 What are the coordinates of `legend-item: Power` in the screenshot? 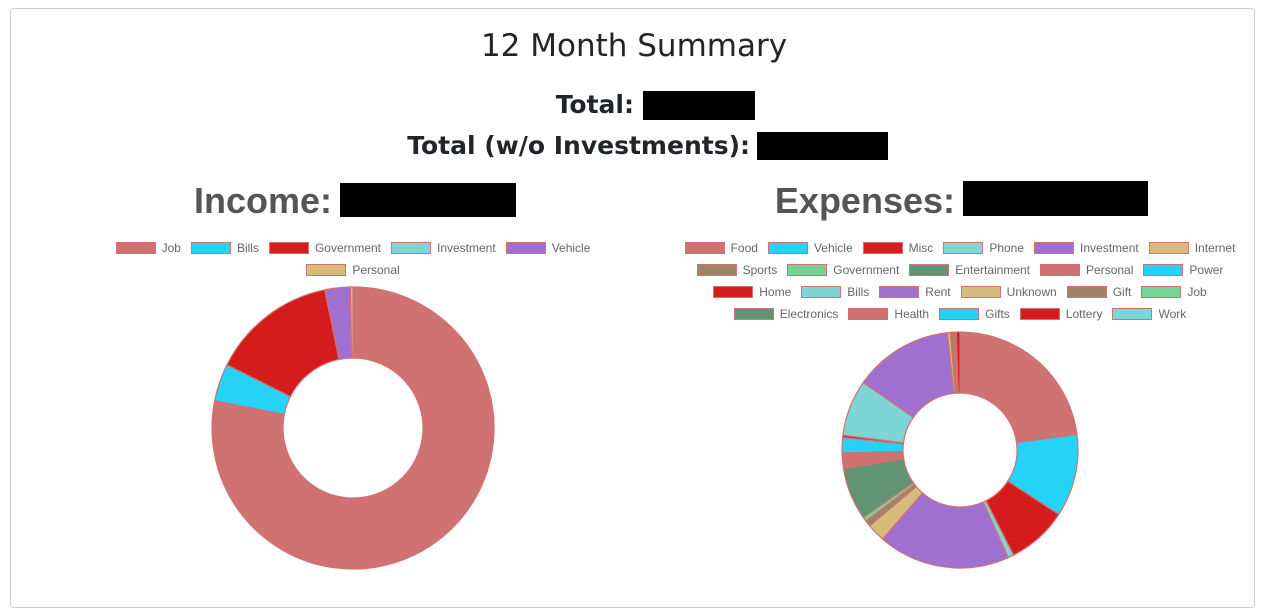 It's located at (1183, 270).